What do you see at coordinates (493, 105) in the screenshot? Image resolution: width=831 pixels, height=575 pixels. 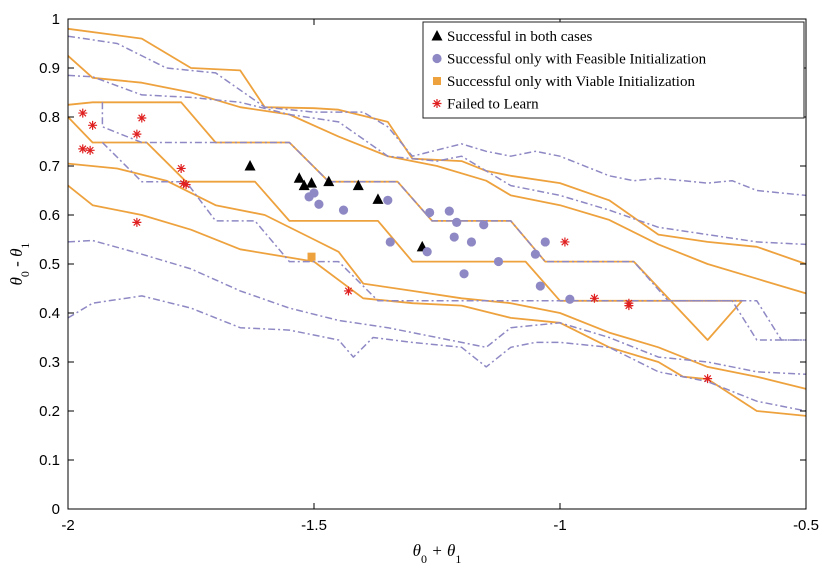 I see `legend-entry-3: Failed to Learn` at bounding box center [493, 105].